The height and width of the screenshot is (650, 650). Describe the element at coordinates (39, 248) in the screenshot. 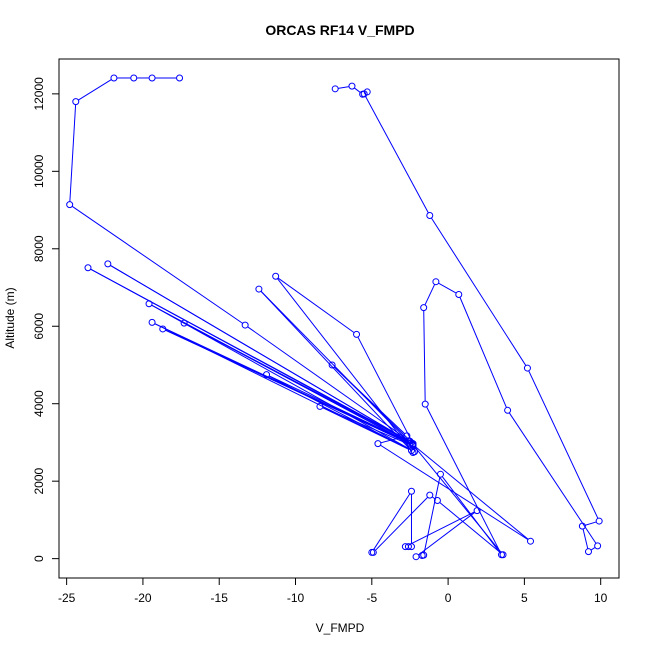

I see `y-tick-label: 8000` at that location.